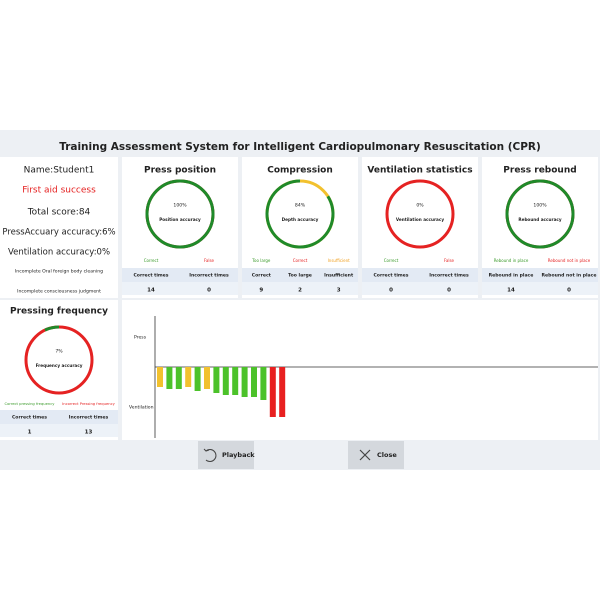 The height and width of the screenshot is (600, 600). I want to click on ventilation-accuracy: Ventilation accuracy:0%, so click(59, 253).